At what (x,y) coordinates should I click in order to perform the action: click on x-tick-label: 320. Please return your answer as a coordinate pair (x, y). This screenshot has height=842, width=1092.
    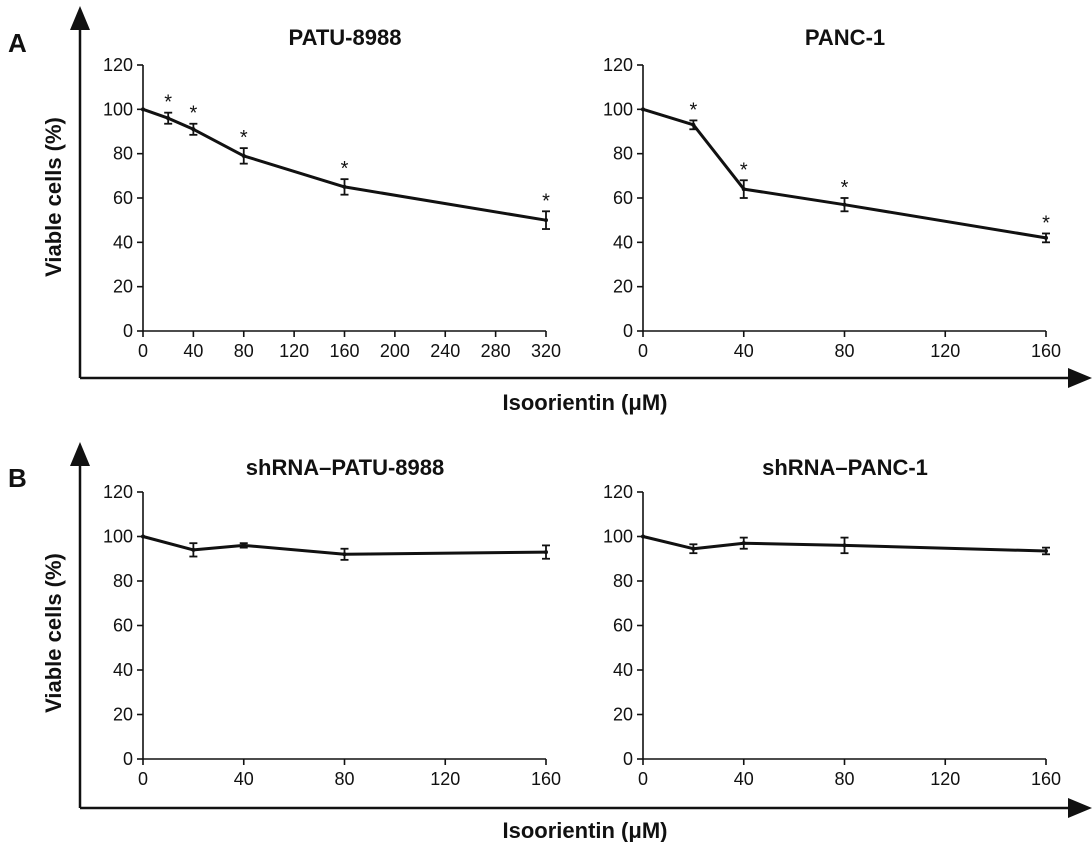
    Looking at the image, I should click on (546, 351).